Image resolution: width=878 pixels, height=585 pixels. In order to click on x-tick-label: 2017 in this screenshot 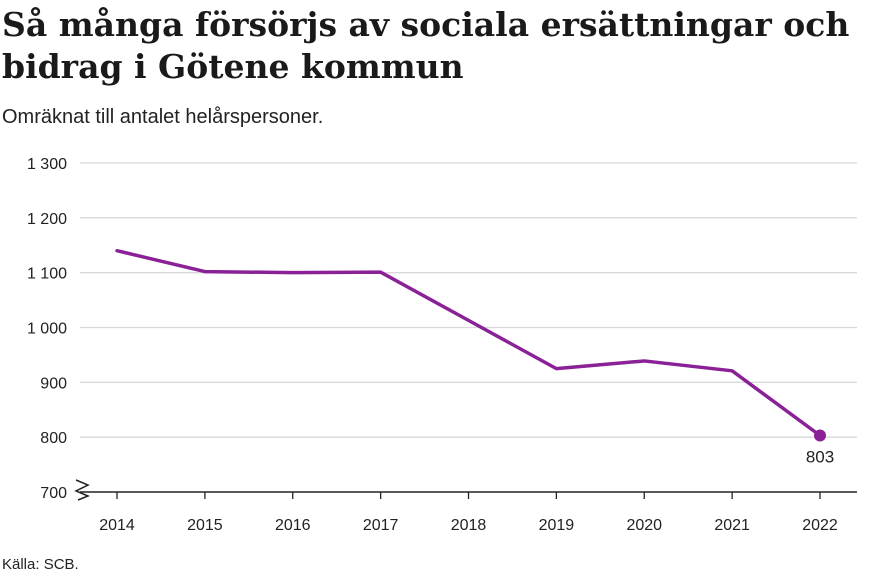, I will do `click(381, 525)`.